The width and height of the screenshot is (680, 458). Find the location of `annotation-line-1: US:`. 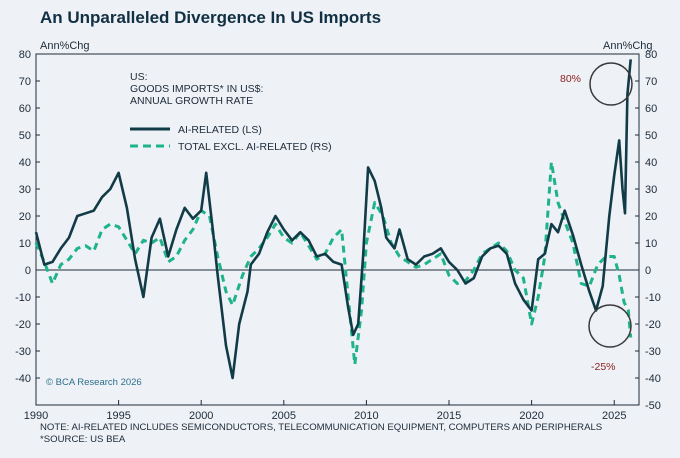

annotation-line-1: US: is located at coordinates (139, 77).